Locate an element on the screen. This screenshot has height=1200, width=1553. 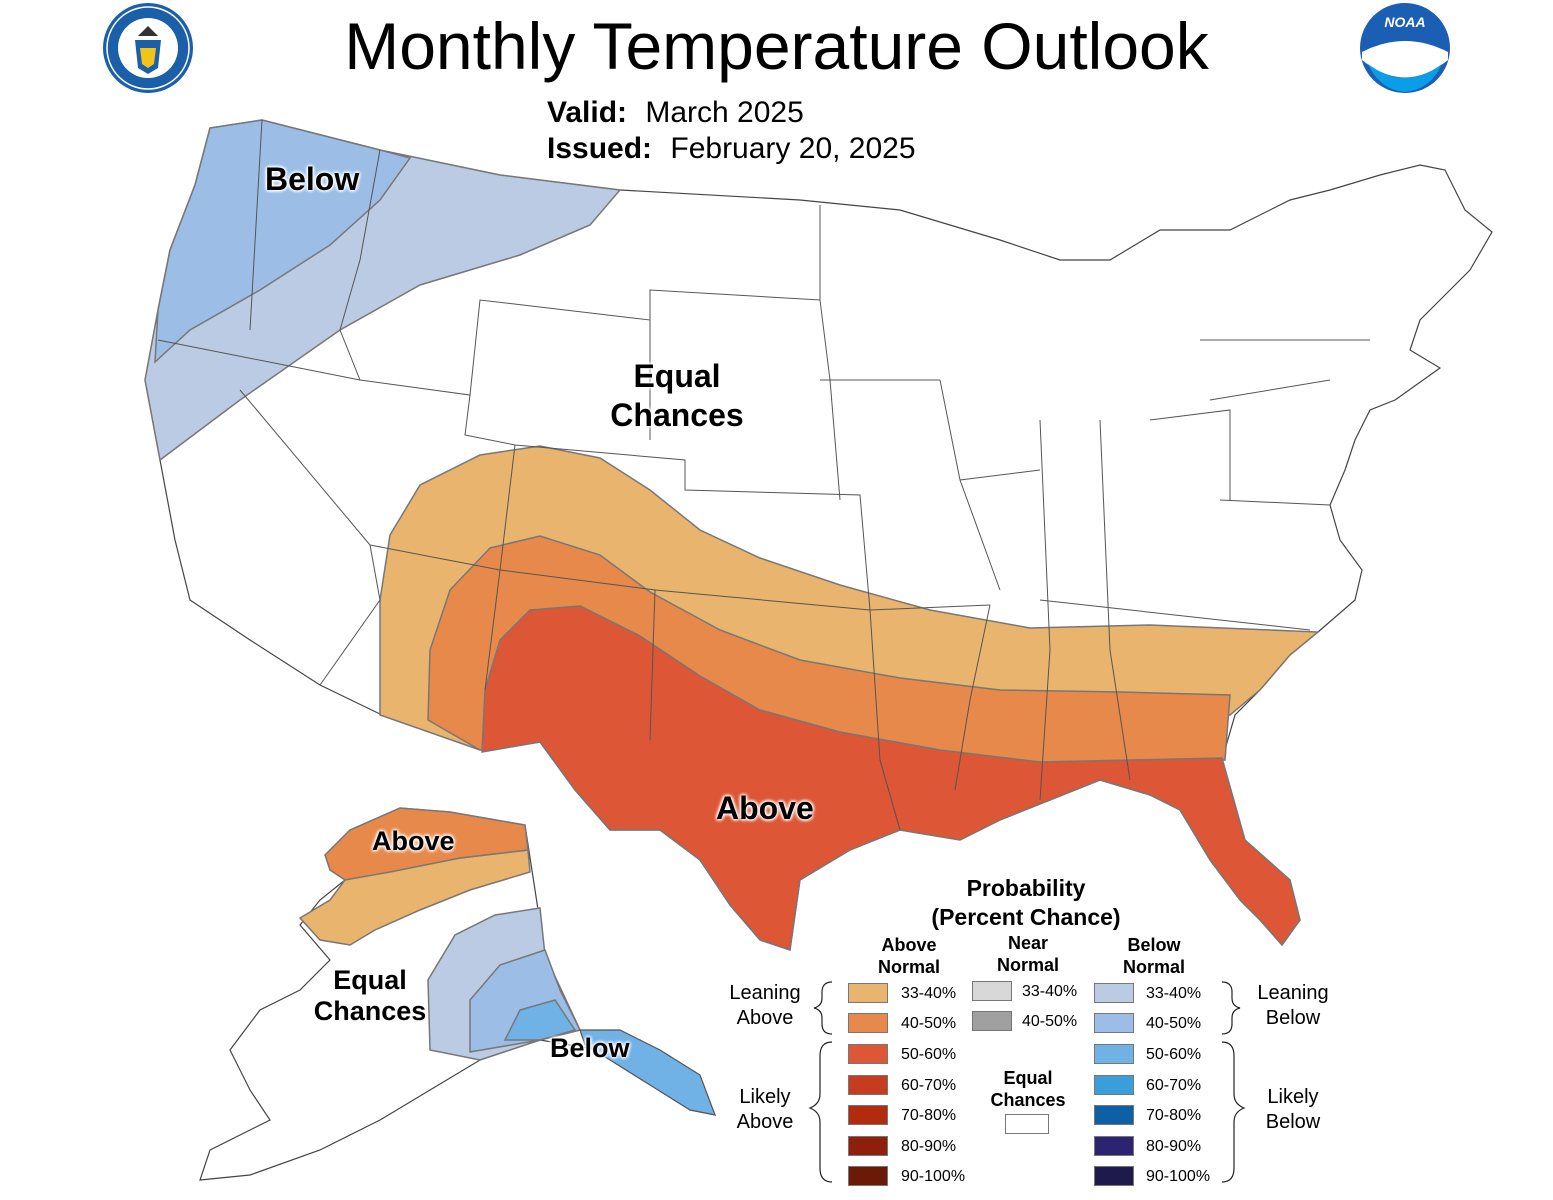
noaa-logo-text: NOAA is located at coordinates (1405, 22).